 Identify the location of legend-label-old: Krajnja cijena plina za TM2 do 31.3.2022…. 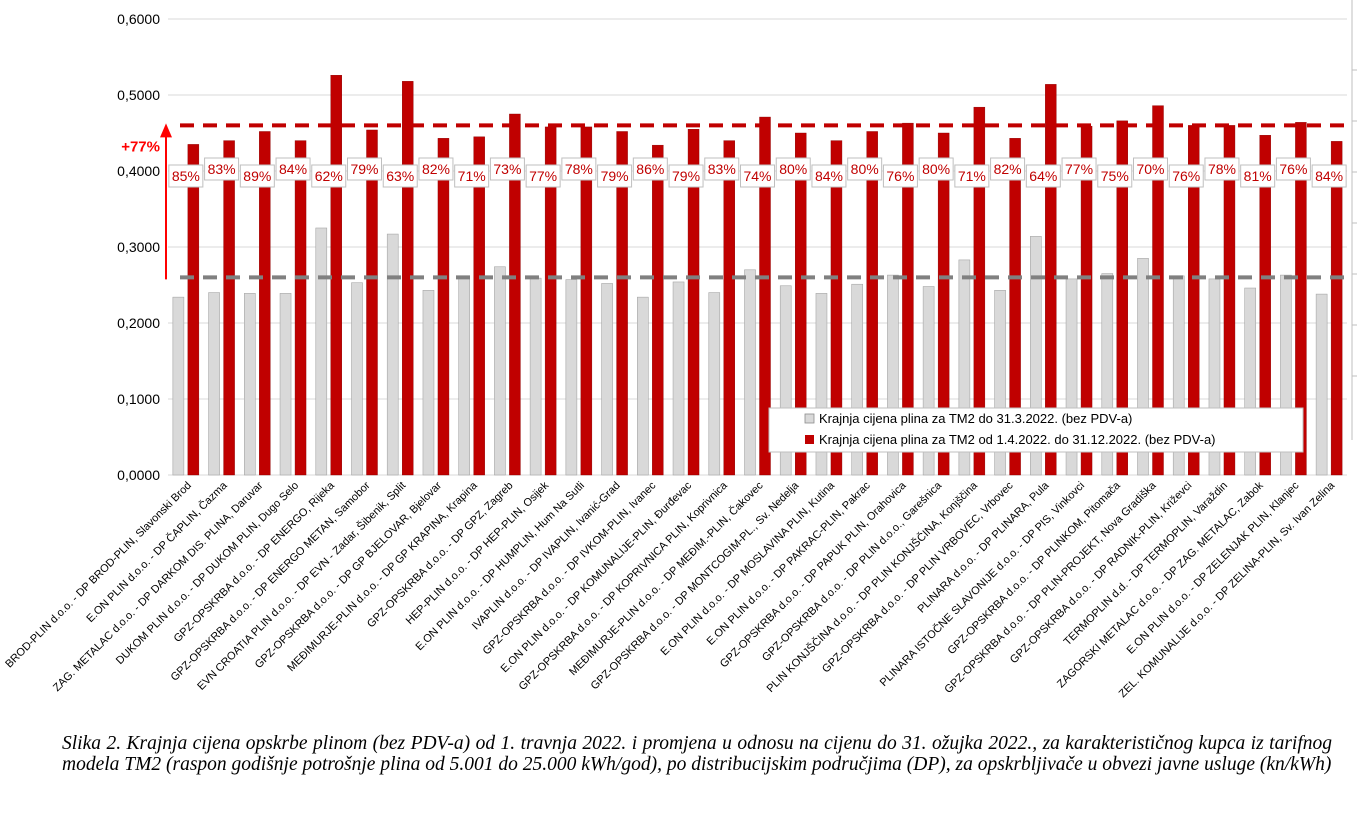
(975, 418).